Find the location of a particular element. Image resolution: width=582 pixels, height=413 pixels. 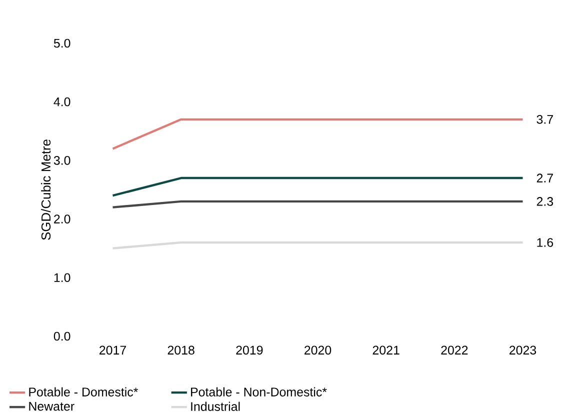

legend-label: Newater is located at coordinates (51, 406).